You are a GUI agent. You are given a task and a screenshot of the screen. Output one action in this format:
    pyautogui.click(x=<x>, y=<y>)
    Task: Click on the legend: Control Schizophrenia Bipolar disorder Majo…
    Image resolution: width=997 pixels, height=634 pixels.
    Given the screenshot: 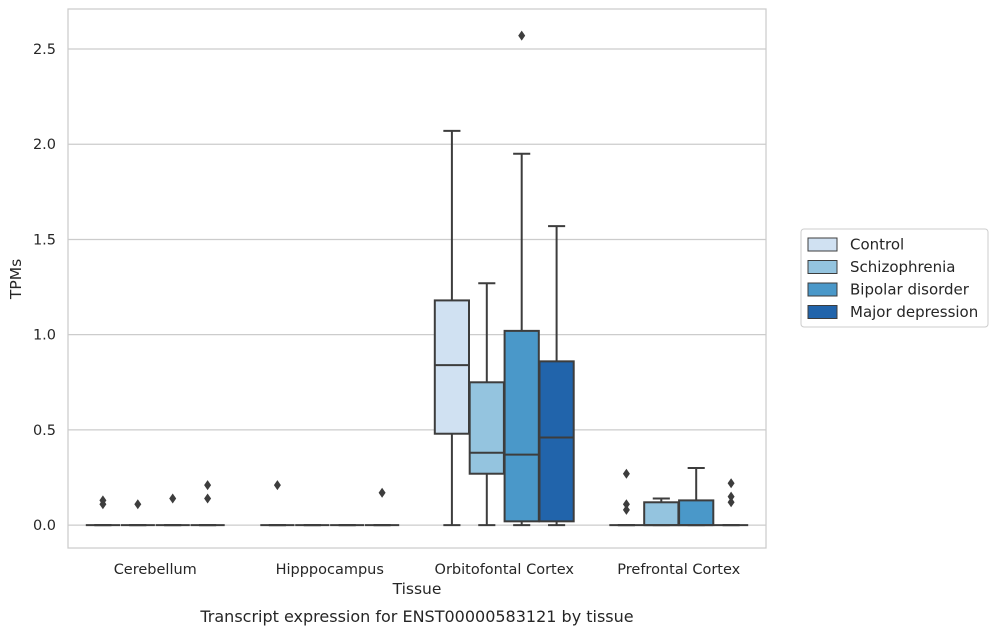 What is the action you would take?
    pyautogui.click(x=894, y=278)
    